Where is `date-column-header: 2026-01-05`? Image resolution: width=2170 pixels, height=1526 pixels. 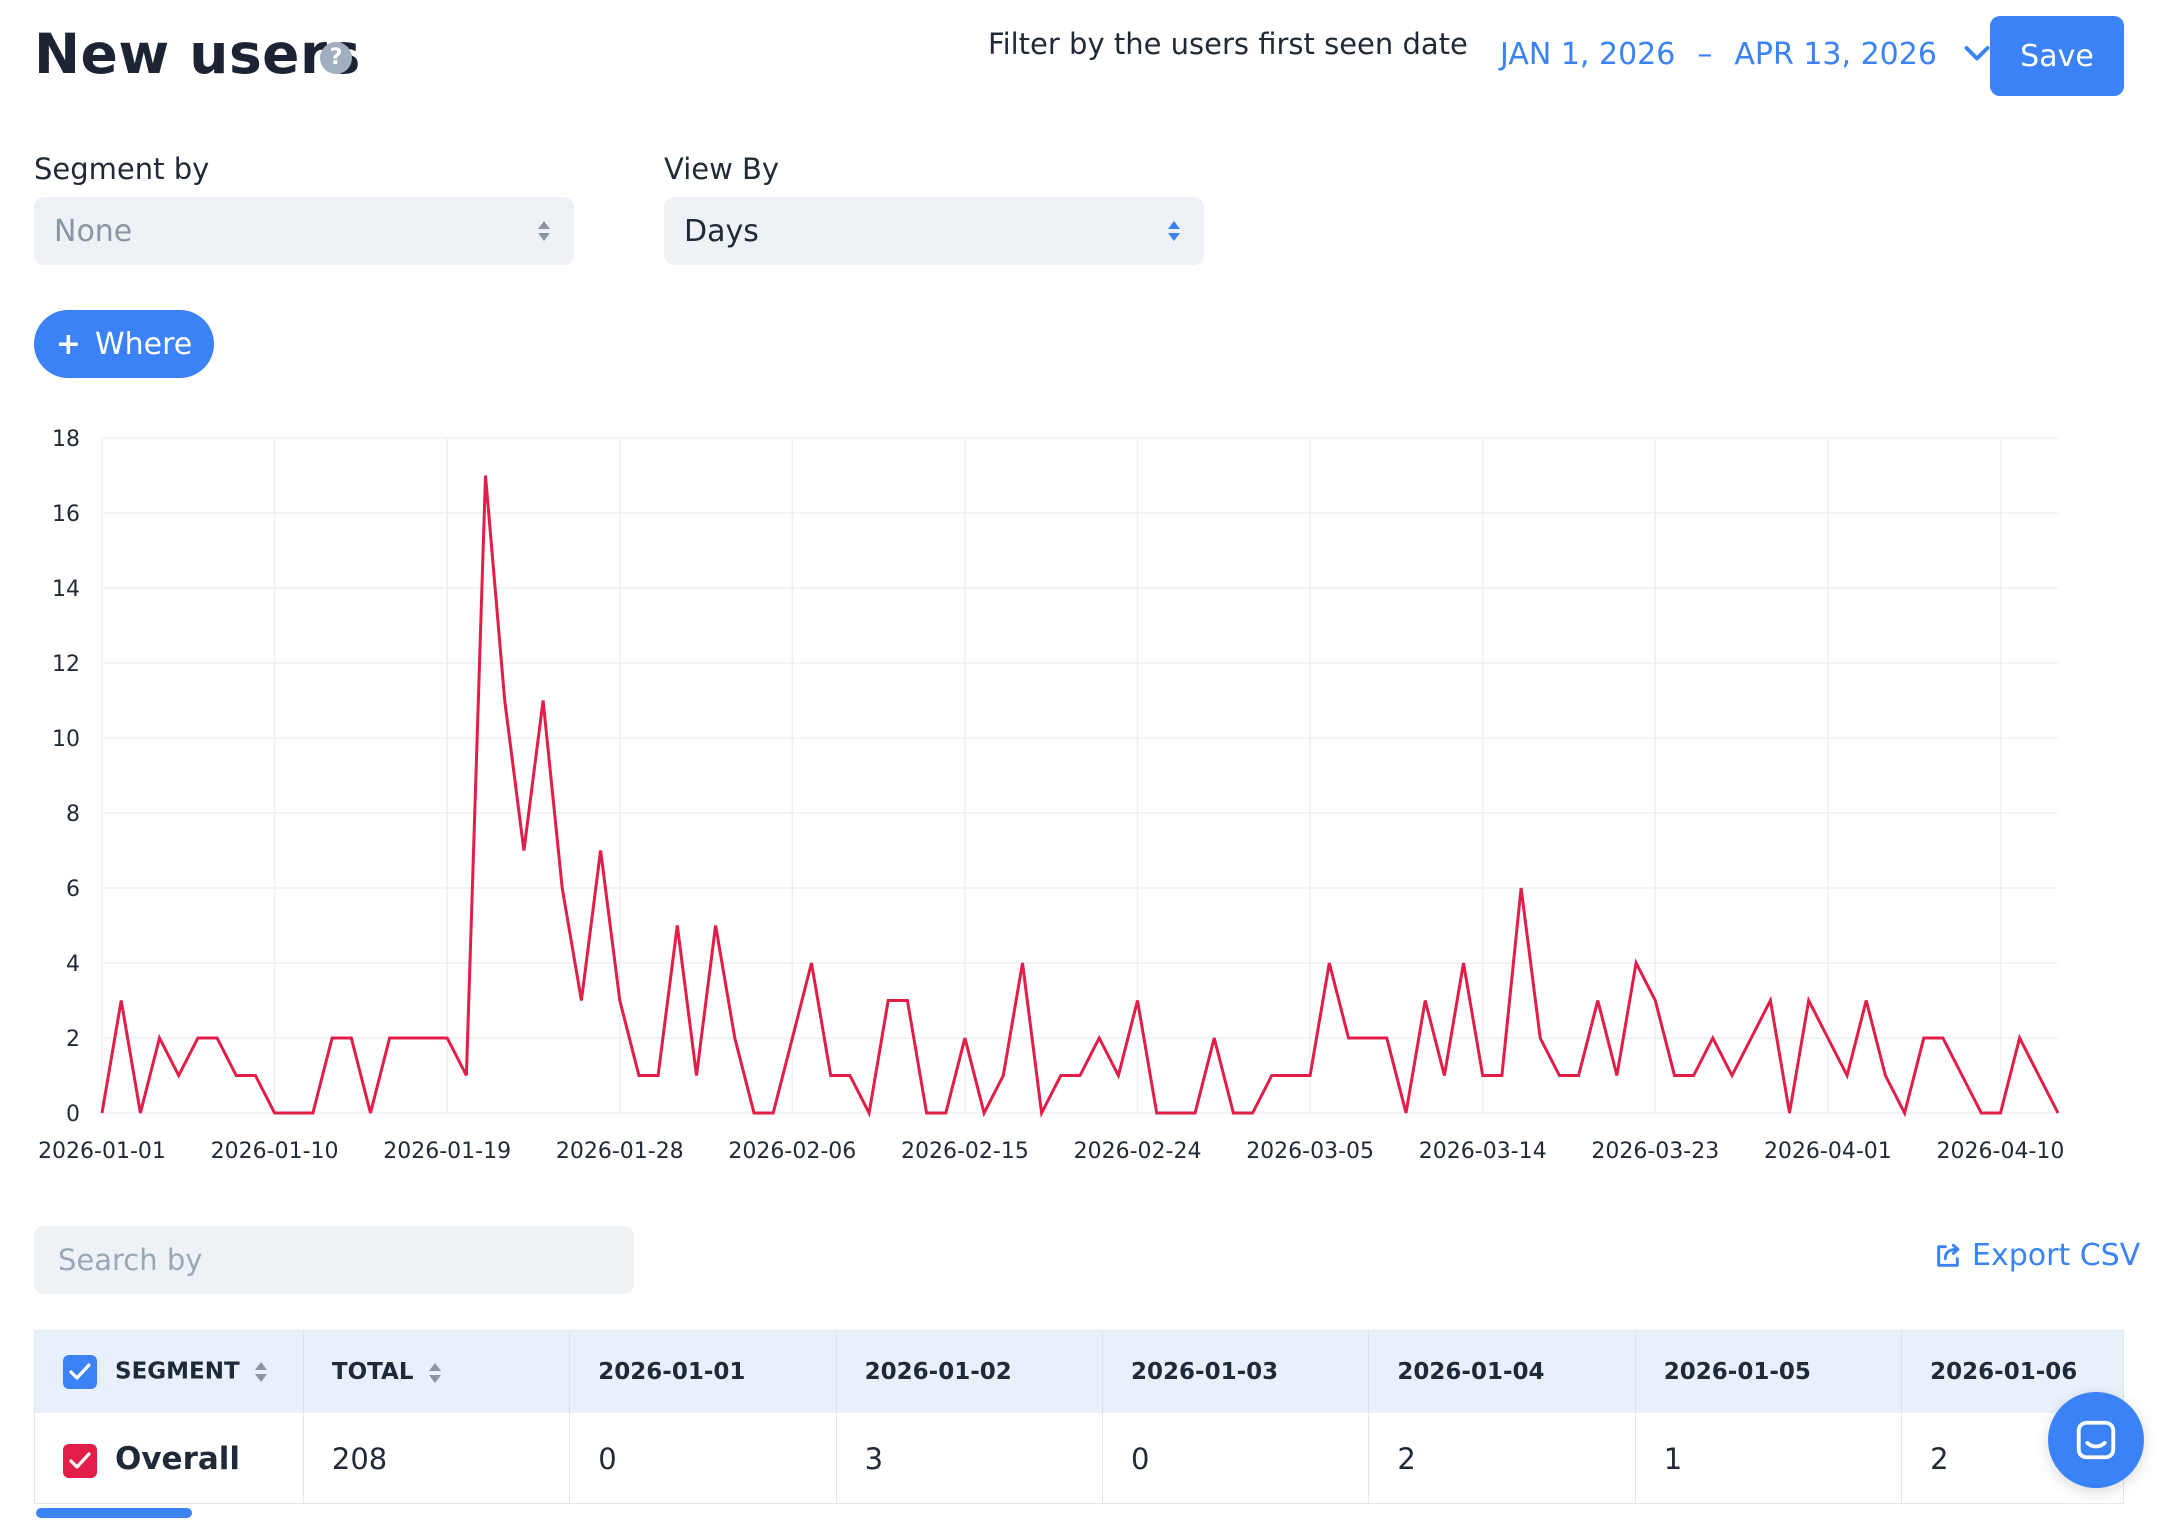
date-column-header: 2026-01-05 is located at coordinates (1769, 1372).